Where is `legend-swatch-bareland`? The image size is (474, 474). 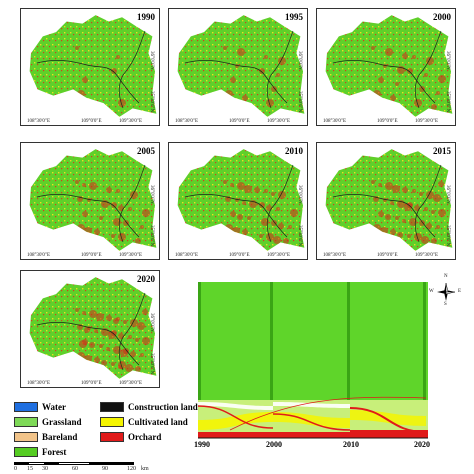 legend-swatch-bareland is located at coordinates (26, 437).